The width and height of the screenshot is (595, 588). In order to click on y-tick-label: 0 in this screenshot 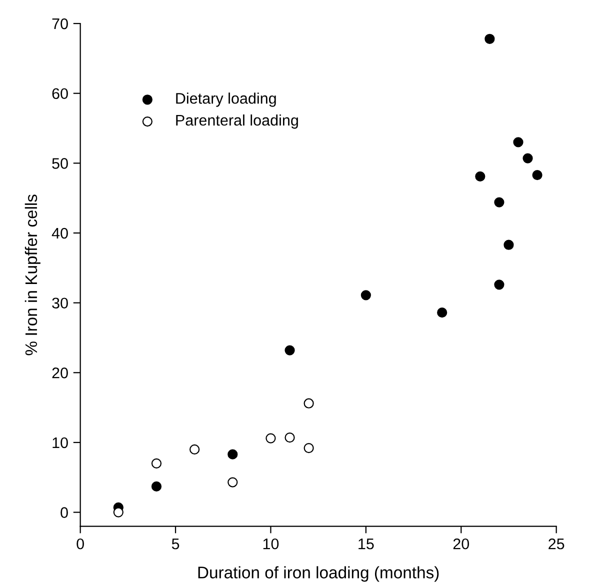, I will do `click(64, 512)`.